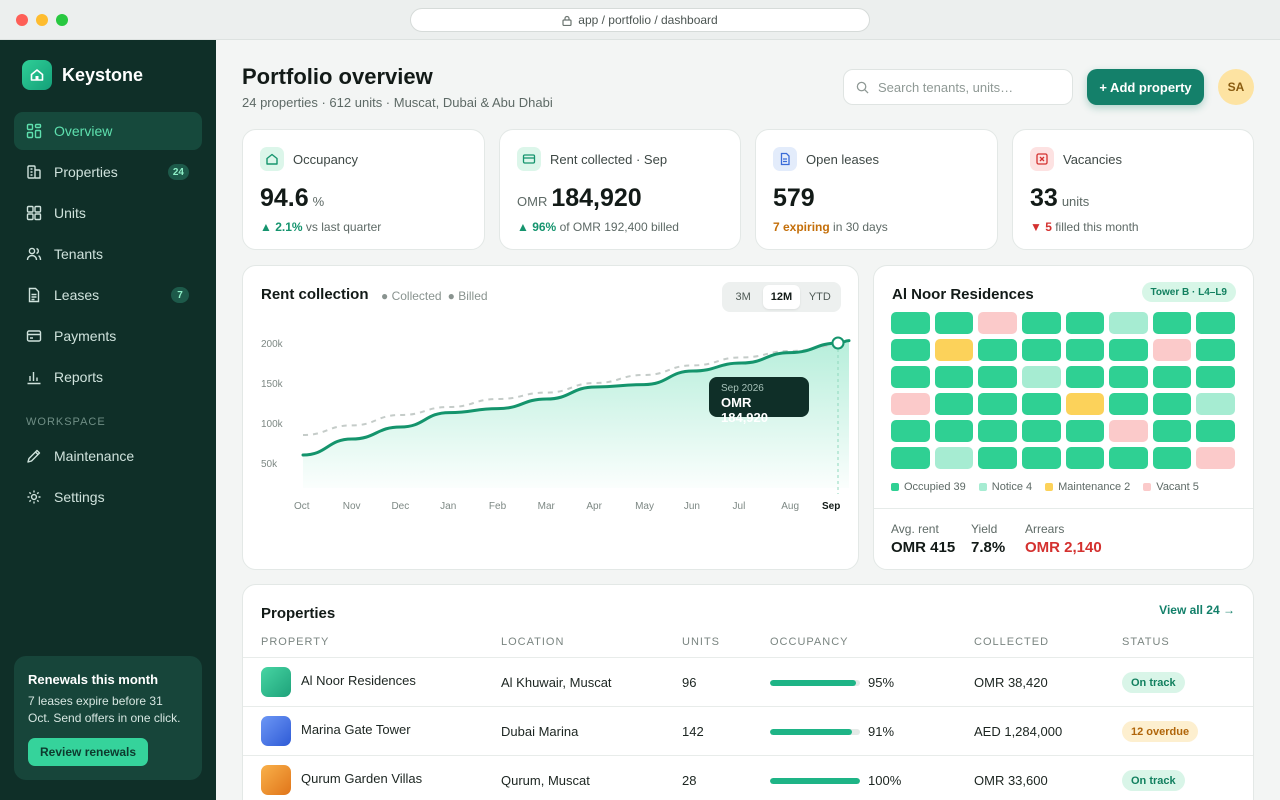 The height and width of the screenshot is (800, 1280). I want to click on brand: Keystone, so click(82, 75).